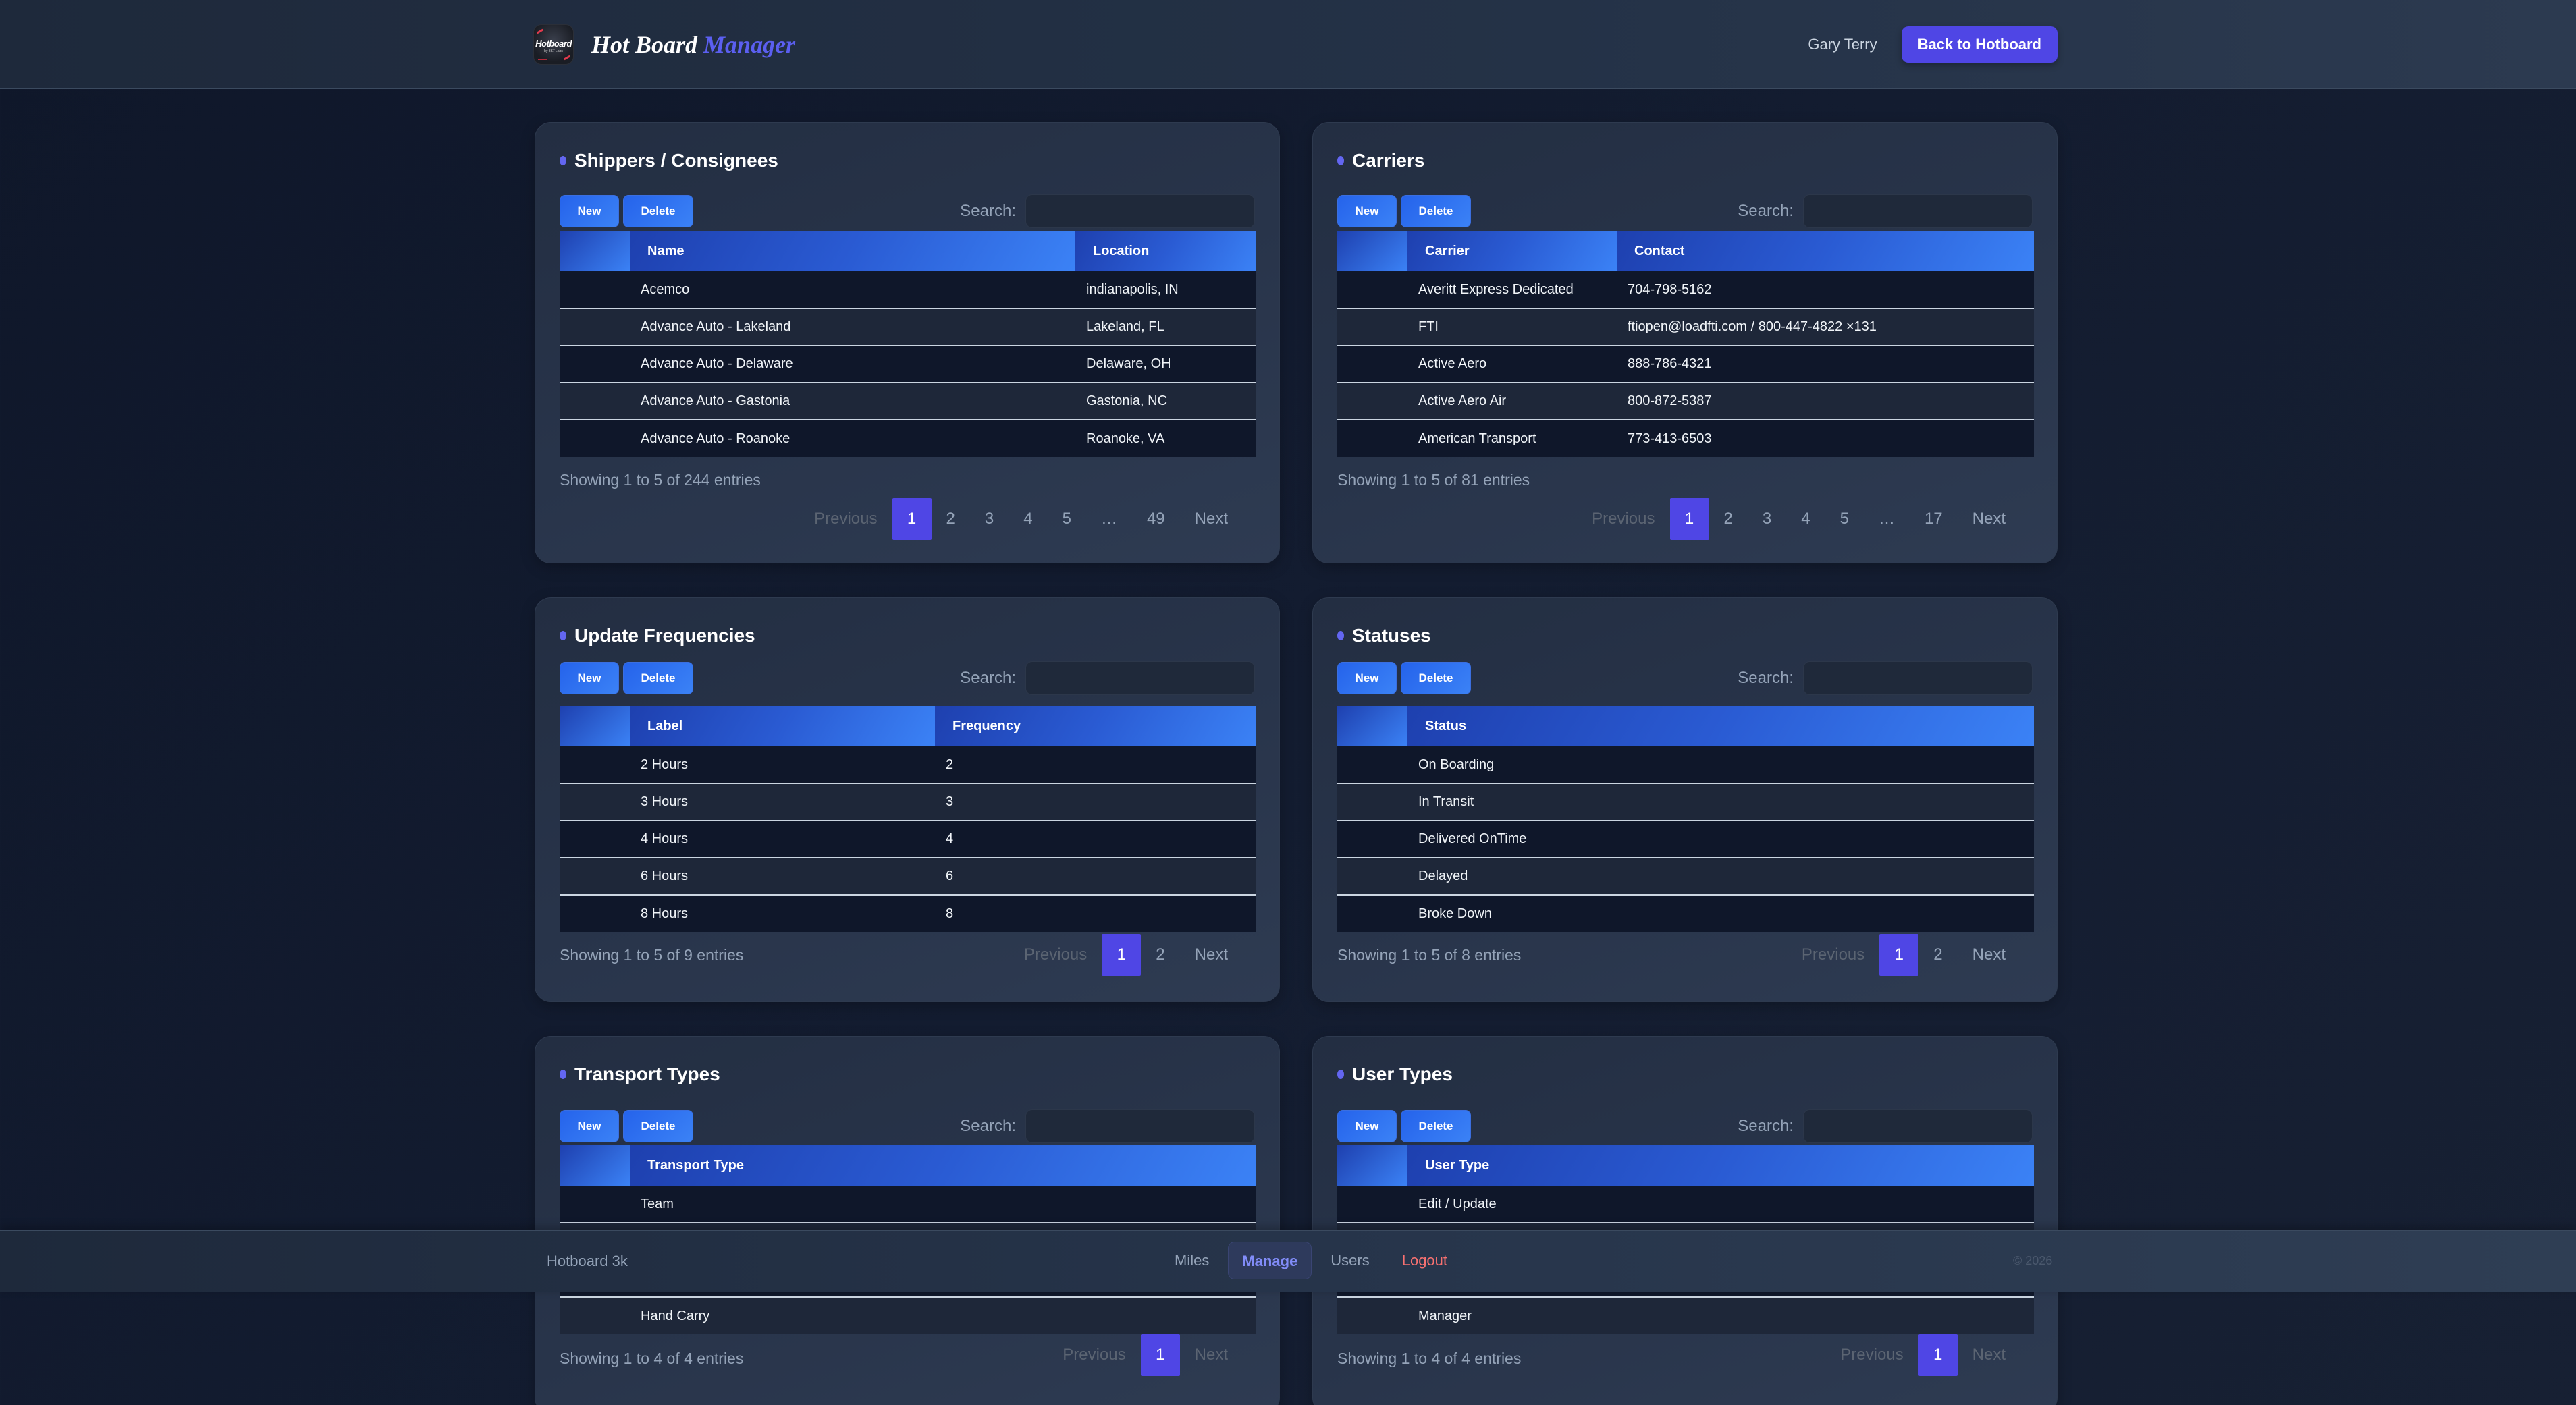 The height and width of the screenshot is (1405, 2576). I want to click on column-header-status: Status, so click(1720, 726).